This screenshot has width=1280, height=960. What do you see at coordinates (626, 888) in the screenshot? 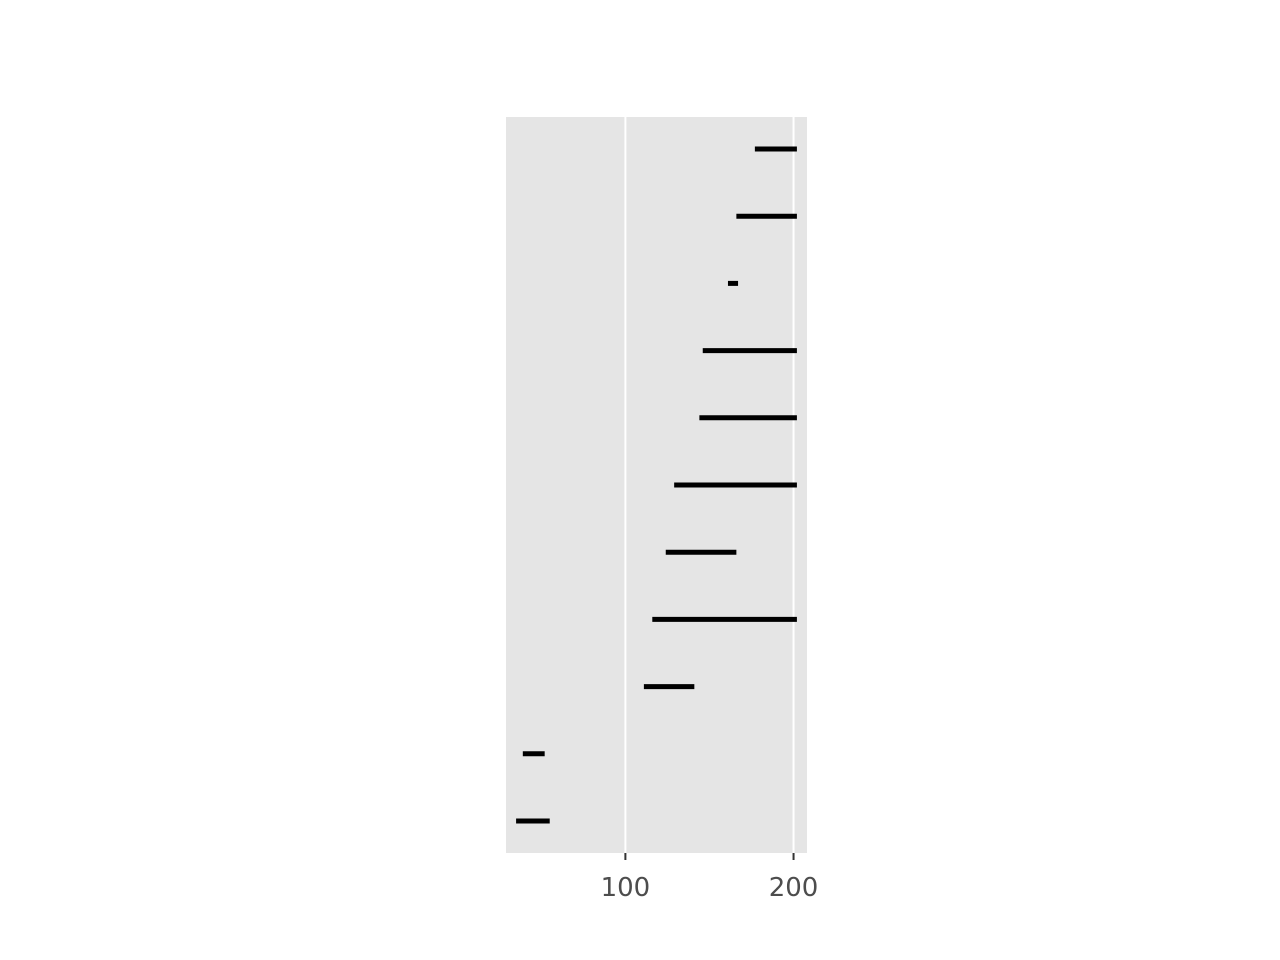
I see `x-tick-label: 100` at bounding box center [626, 888].